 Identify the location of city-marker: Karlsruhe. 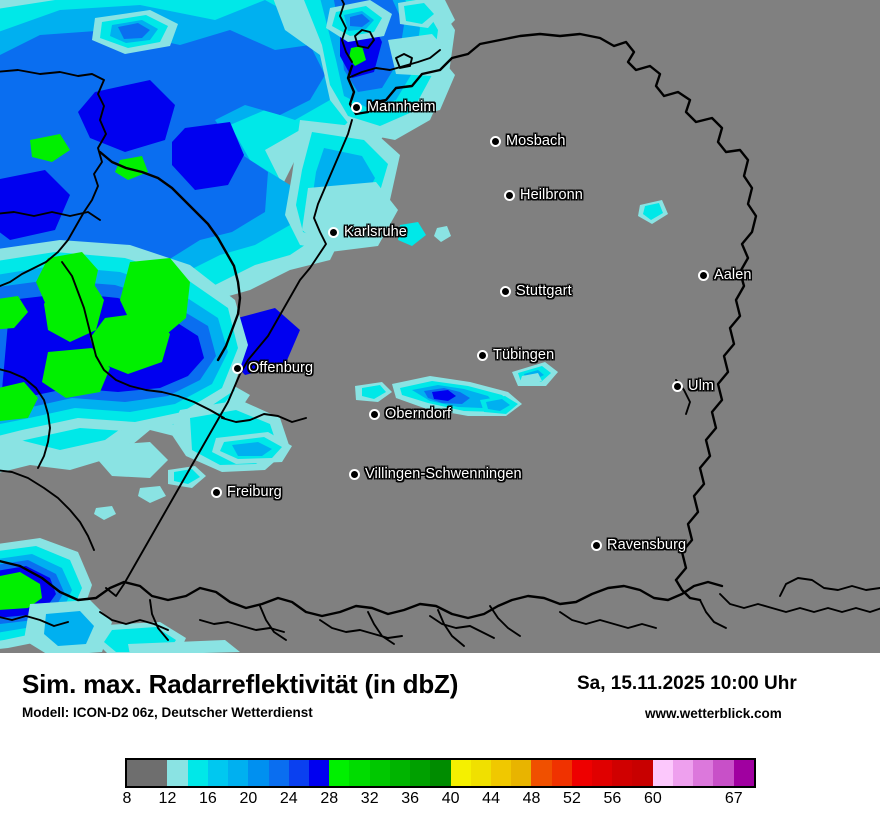
(367, 232).